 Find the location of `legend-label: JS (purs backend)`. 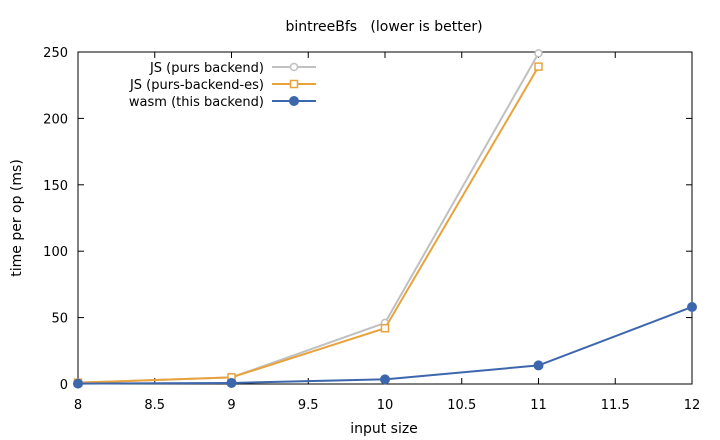

legend-label: JS (purs backend) is located at coordinates (206, 68).